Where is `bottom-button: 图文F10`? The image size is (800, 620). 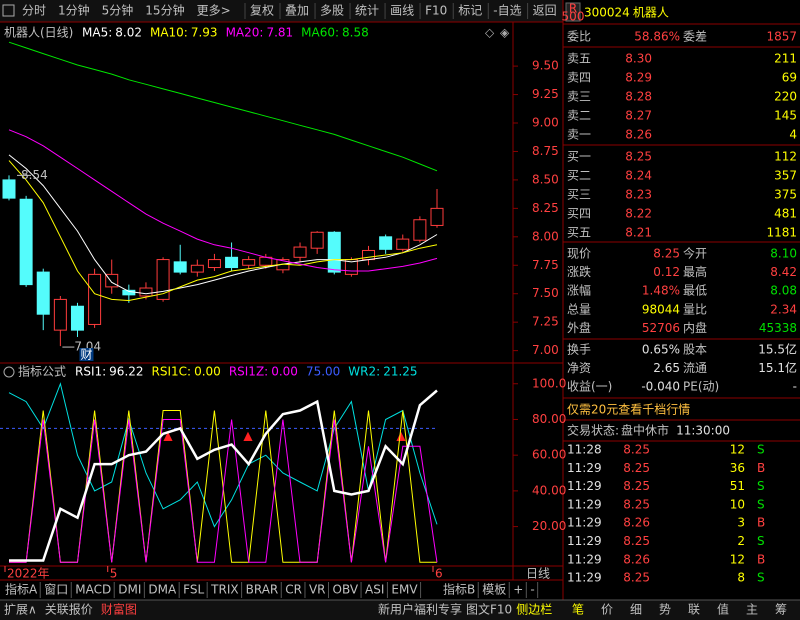 bottom-button: 图文F10 is located at coordinates (489, 609).